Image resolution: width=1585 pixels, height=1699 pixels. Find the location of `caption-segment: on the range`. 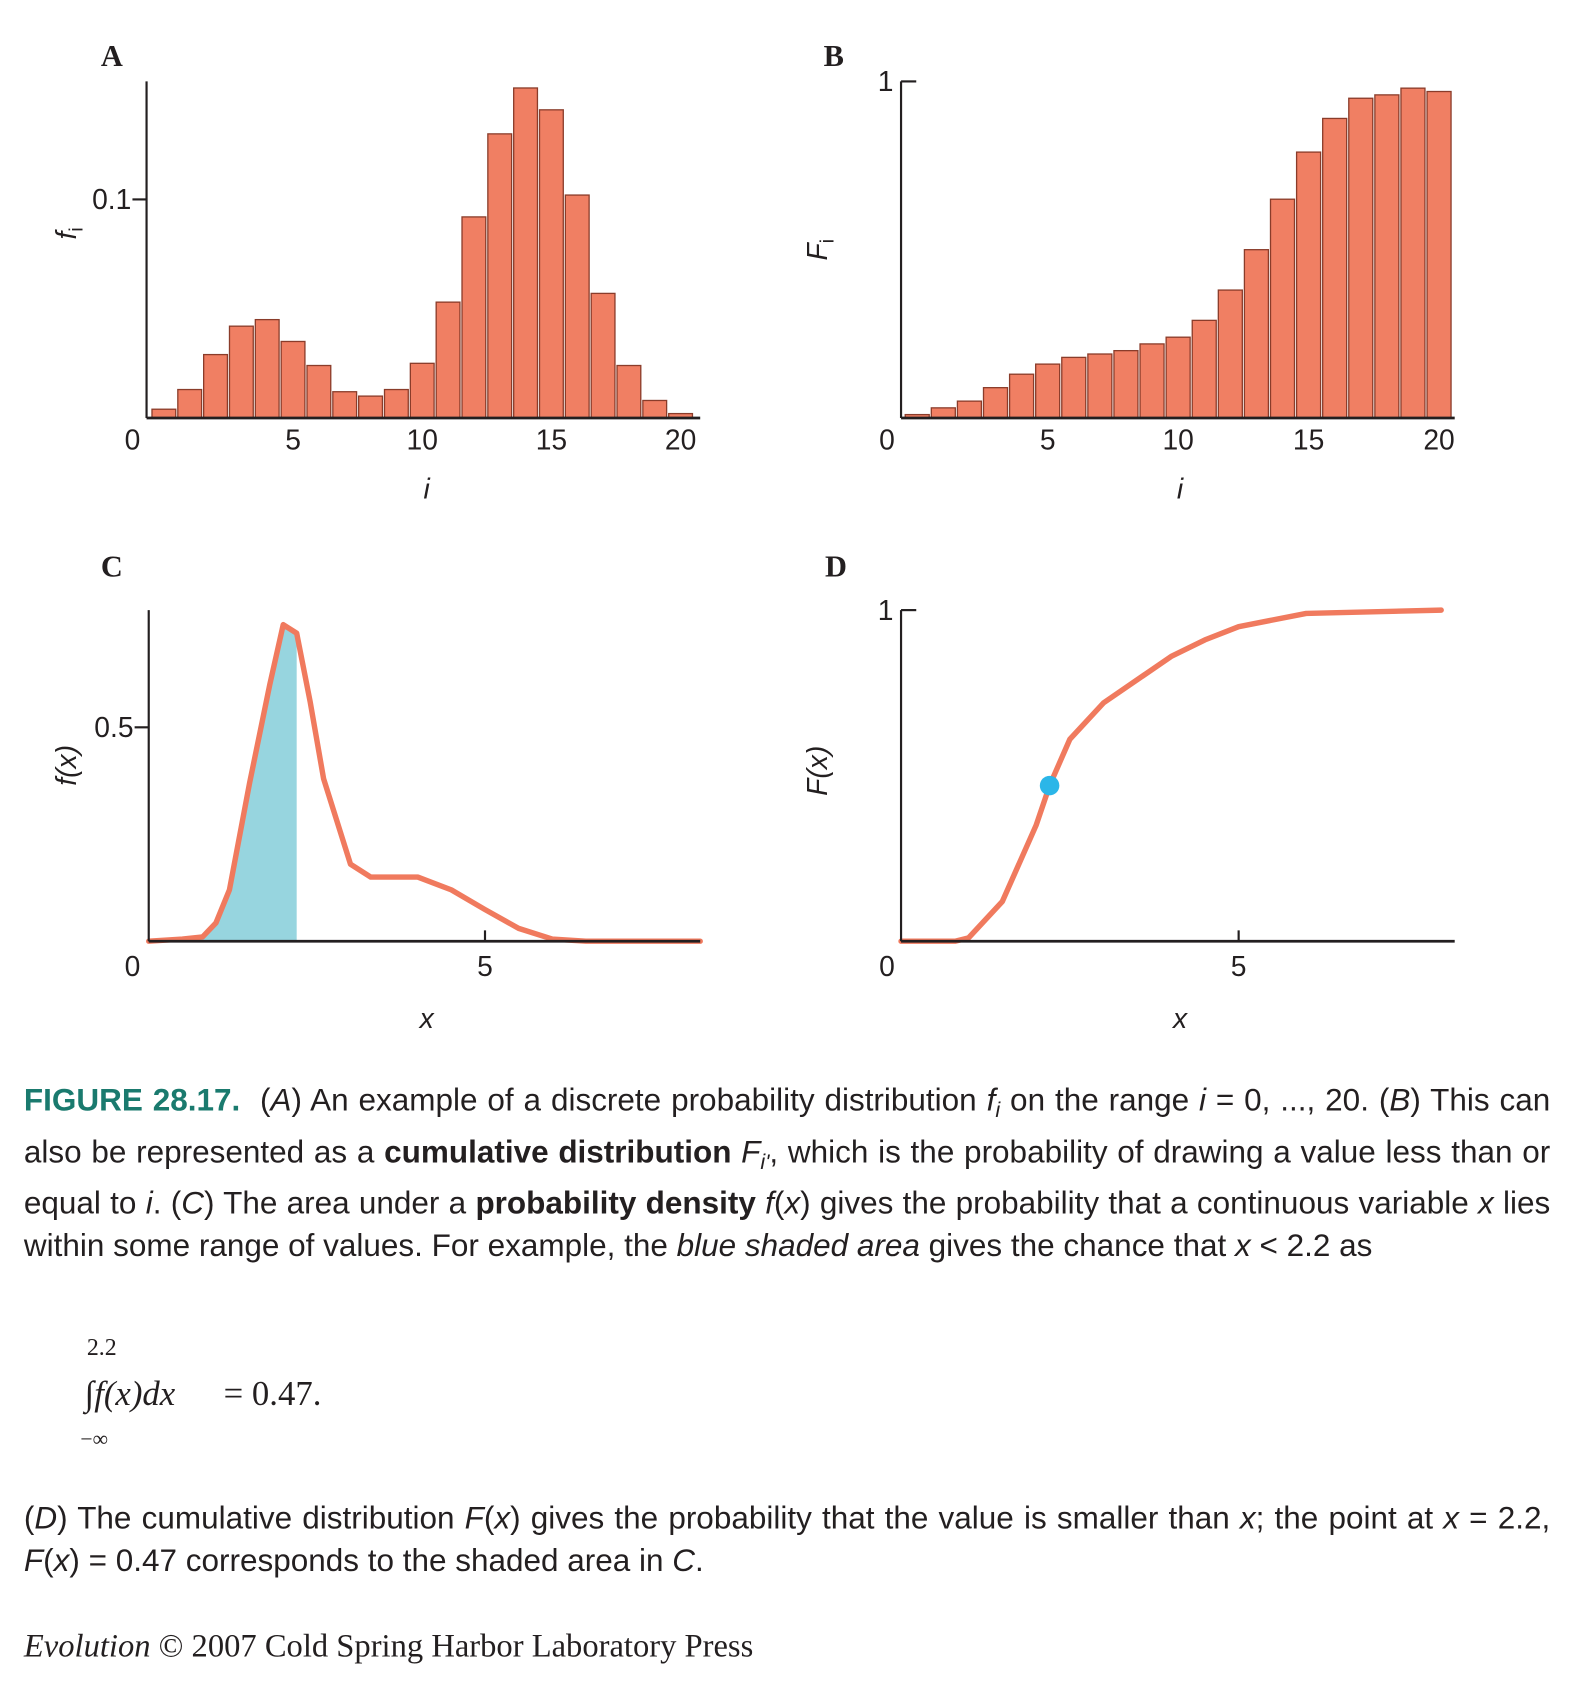

caption-segment: on the range is located at coordinates (1100, 1101).